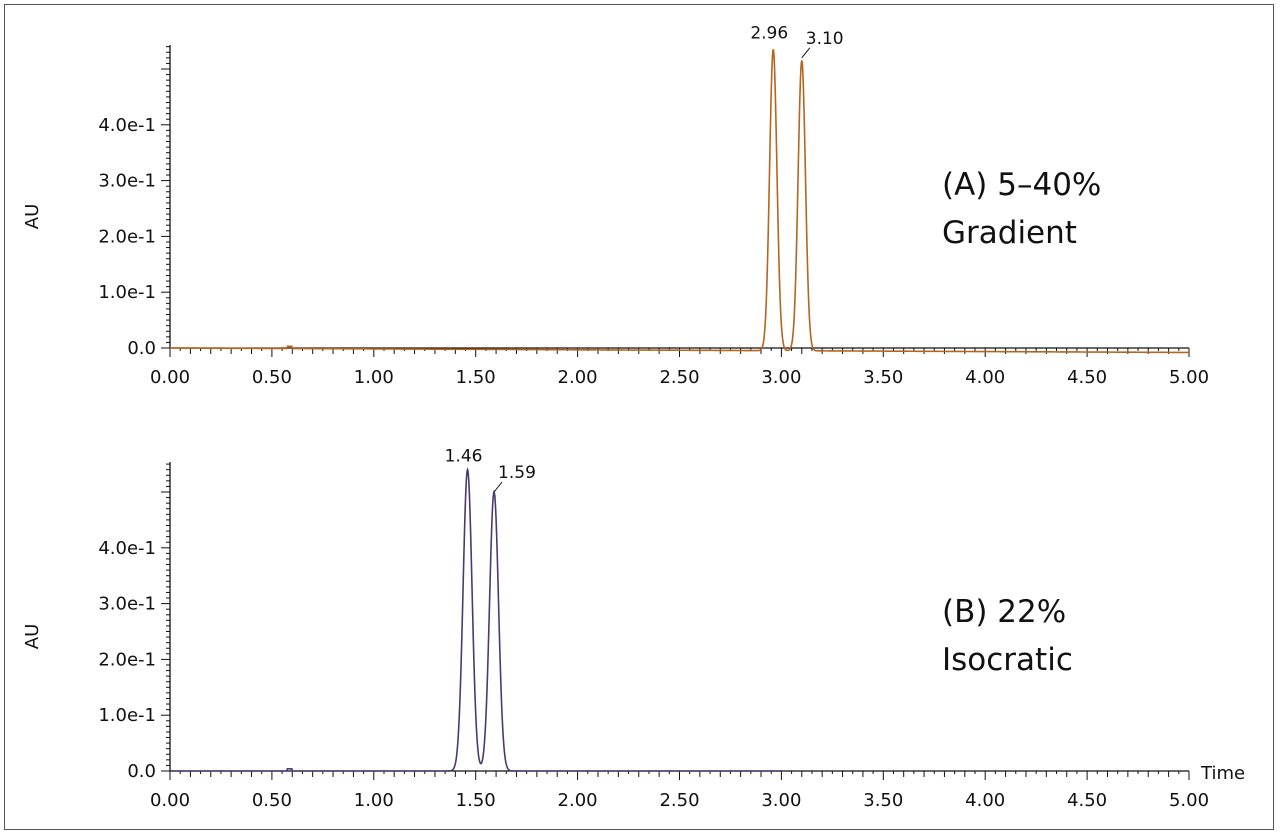 The image size is (1280, 836). I want to click on panel-label: (A) 5–40%, so click(1021, 185).